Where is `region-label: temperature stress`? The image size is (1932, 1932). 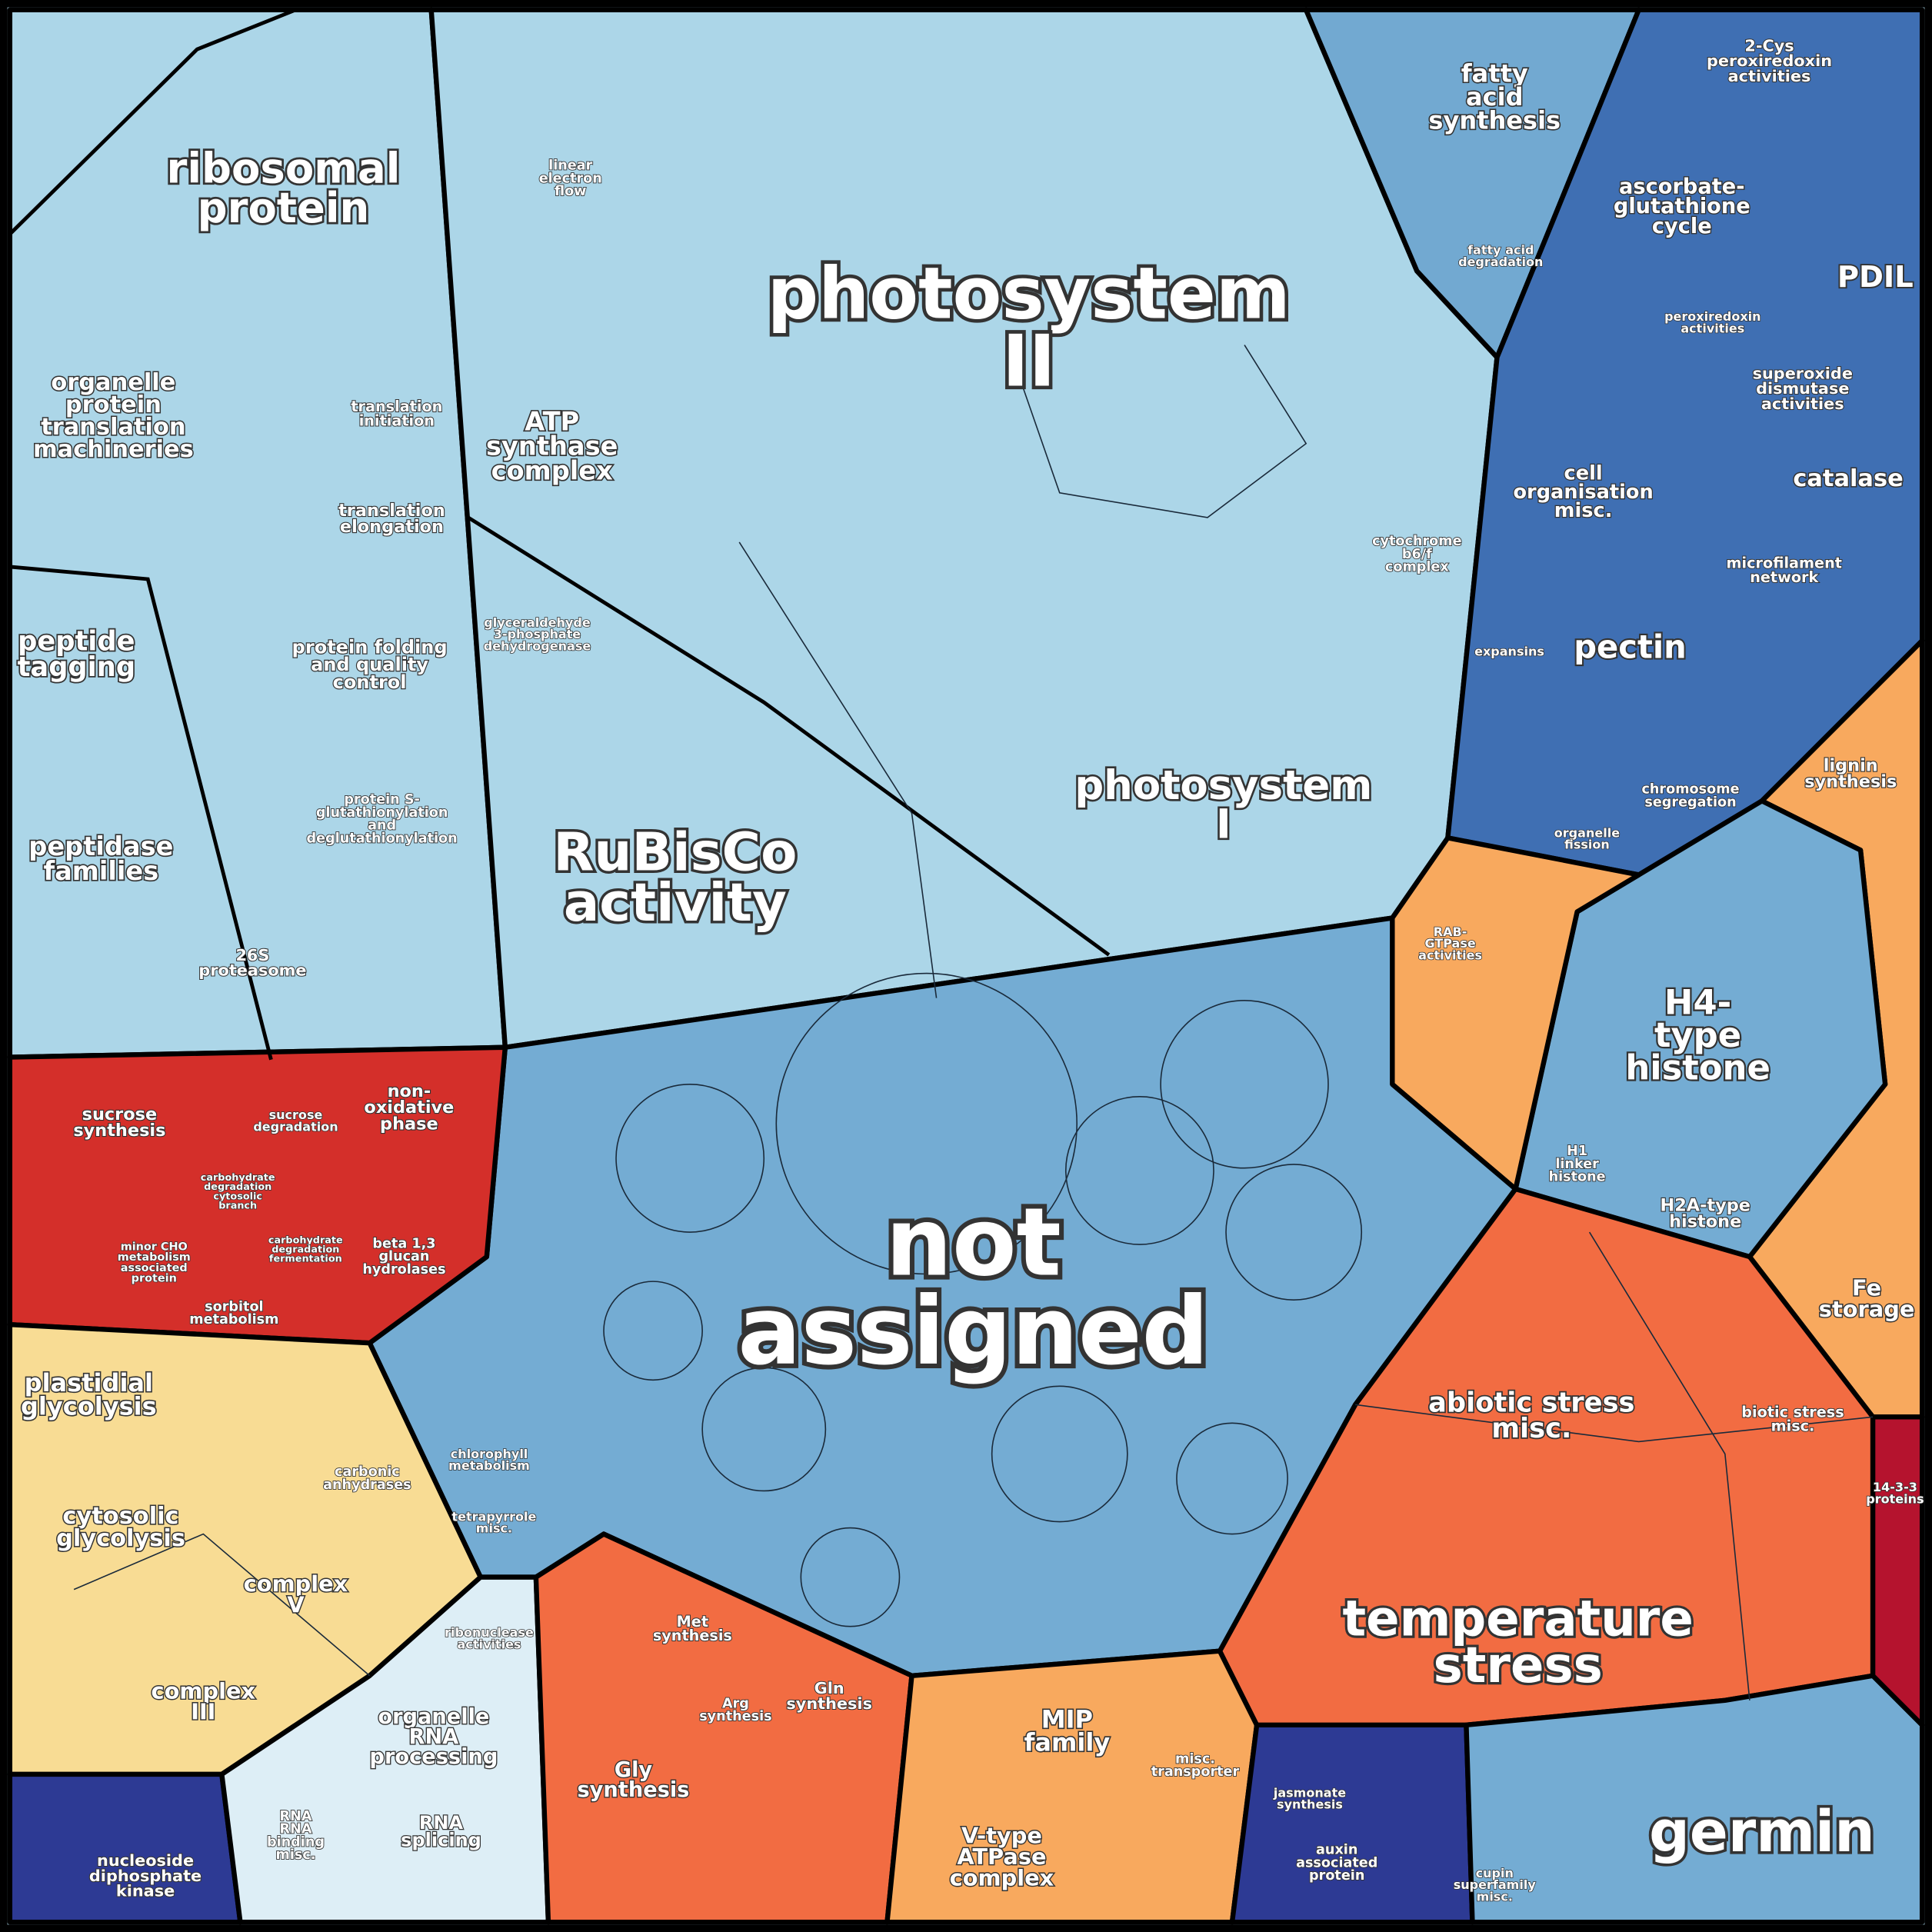
region-label: temperature stress is located at coordinates (1518, 1642).